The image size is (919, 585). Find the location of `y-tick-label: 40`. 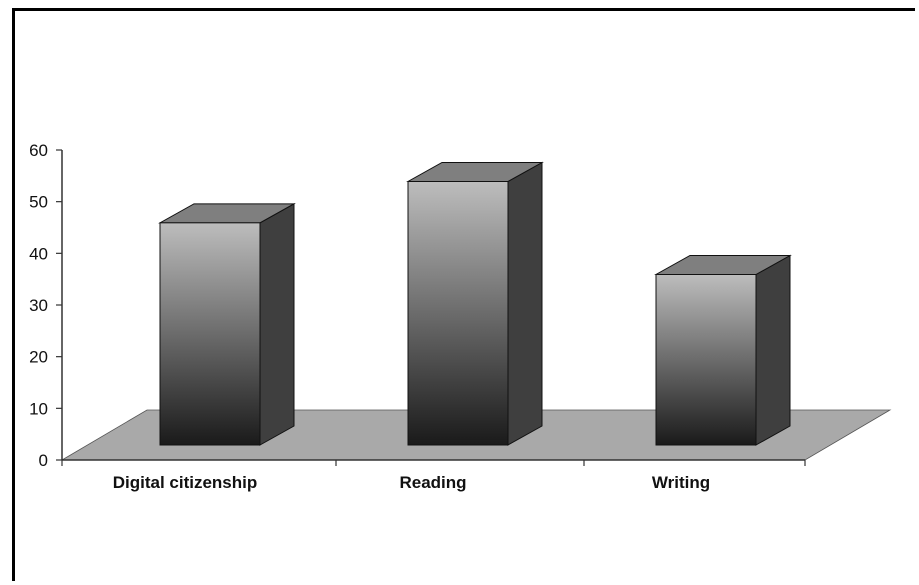

y-tick-label: 40 is located at coordinates (38, 253).